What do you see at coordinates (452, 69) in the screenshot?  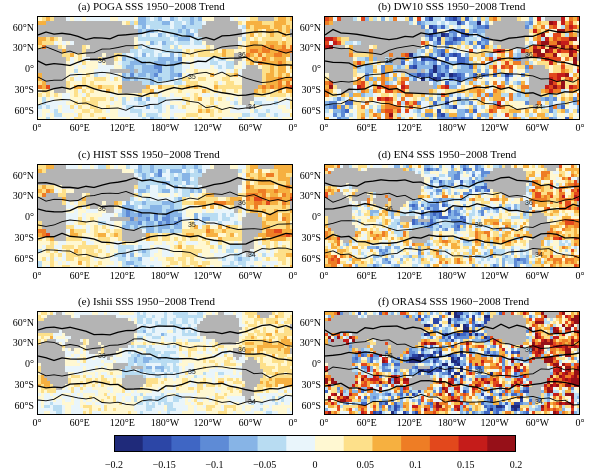 I see `salinity-contours-b` at bounding box center [452, 69].